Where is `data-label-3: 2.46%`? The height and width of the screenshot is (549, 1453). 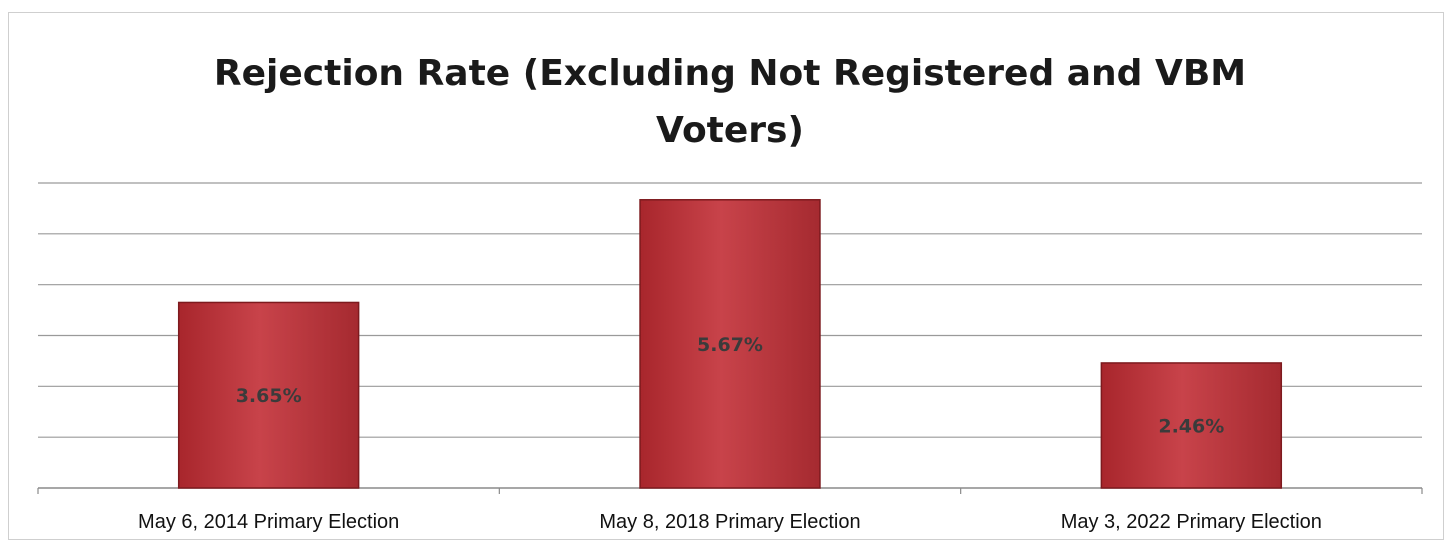
data-label-3: 2.46% is located at coordinates (1191, 426).